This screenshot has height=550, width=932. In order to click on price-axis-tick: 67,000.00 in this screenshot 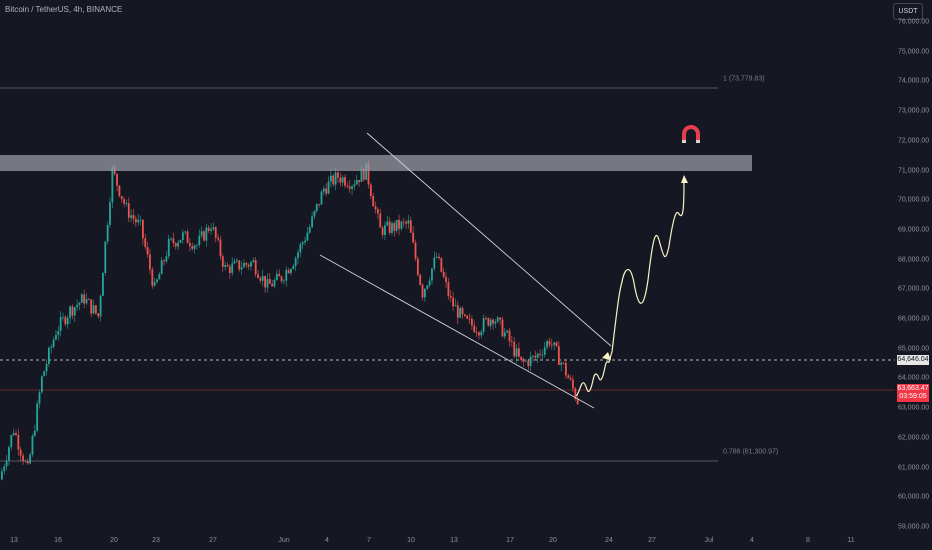, I will do `click(914, 289)`.